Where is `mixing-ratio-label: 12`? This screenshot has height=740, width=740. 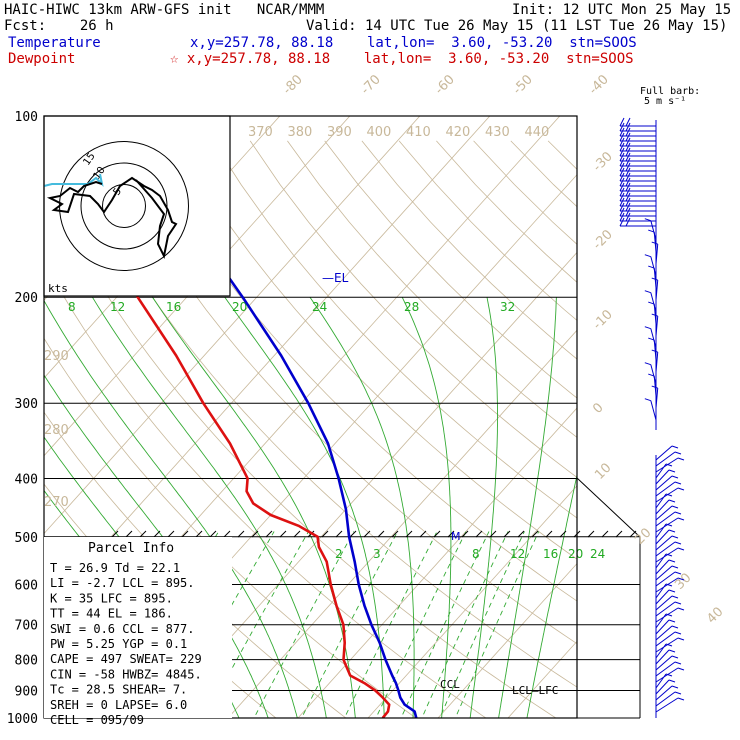
mixing-ratio-label: 12 is located at coordinates (517, 554).